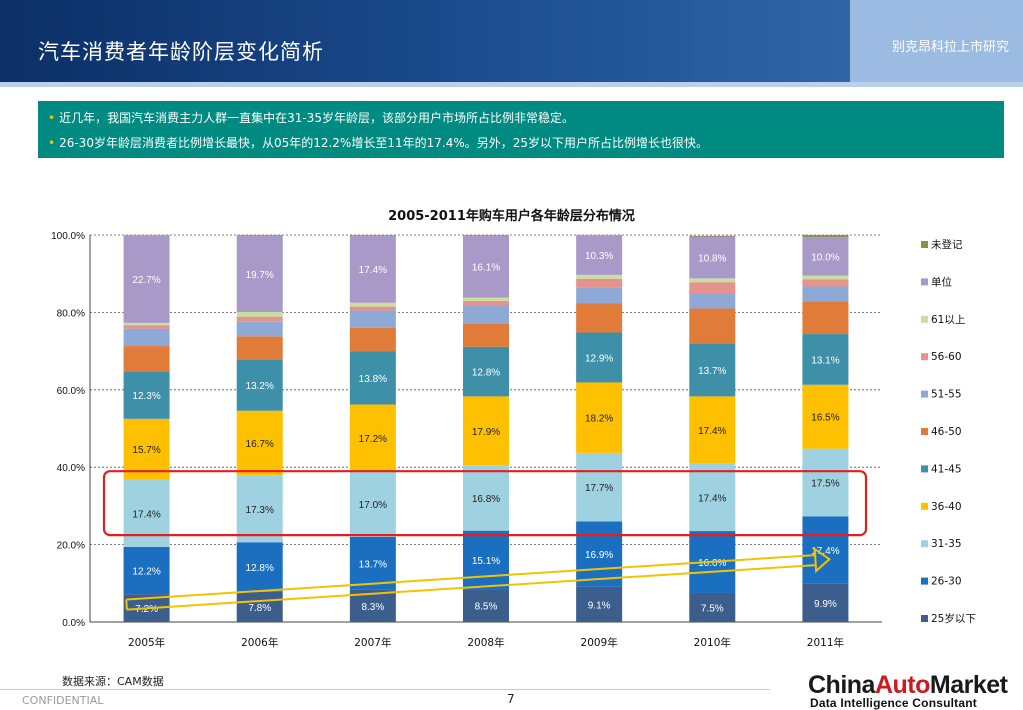 This screenshot has height=710, width=1023. Describe the element at coordinates (260, 510) in the screenshot. I see `data-label: 17.3%` at that location.